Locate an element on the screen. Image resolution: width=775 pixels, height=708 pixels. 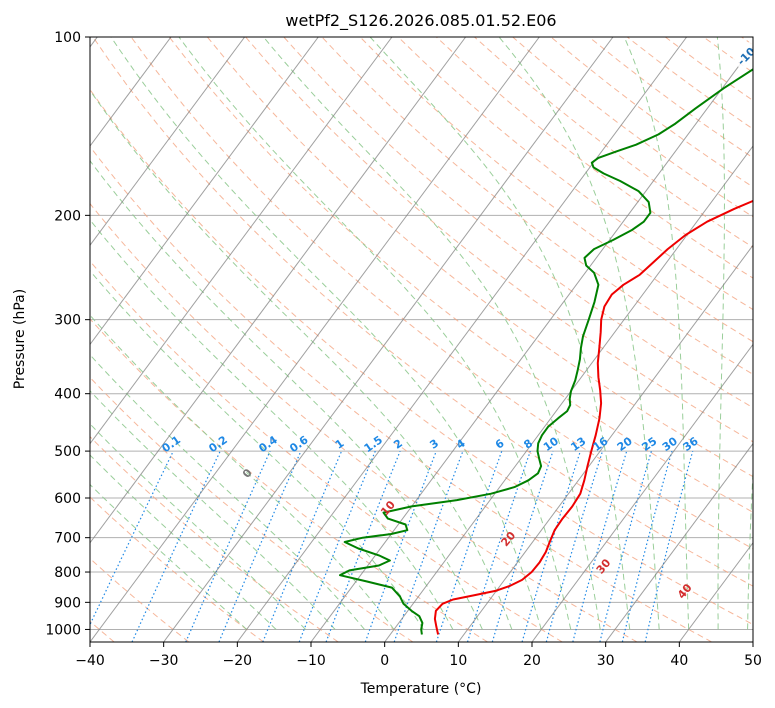
x-tick-label: −10 is located at coordinates (311, 661).